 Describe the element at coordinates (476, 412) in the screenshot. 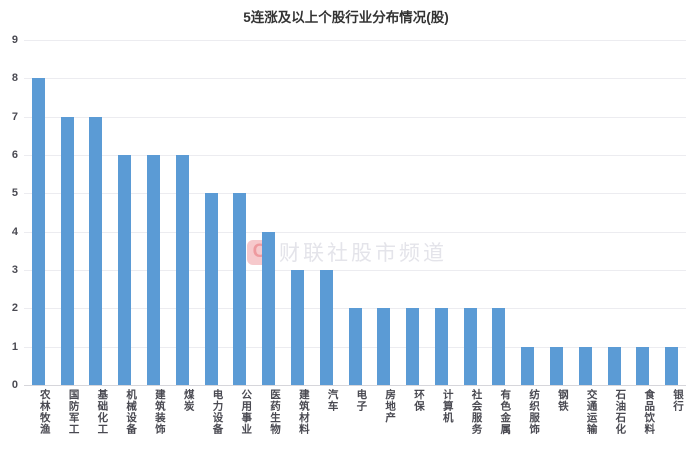

I see `x-axis-category-label: 社会服务` at that location.